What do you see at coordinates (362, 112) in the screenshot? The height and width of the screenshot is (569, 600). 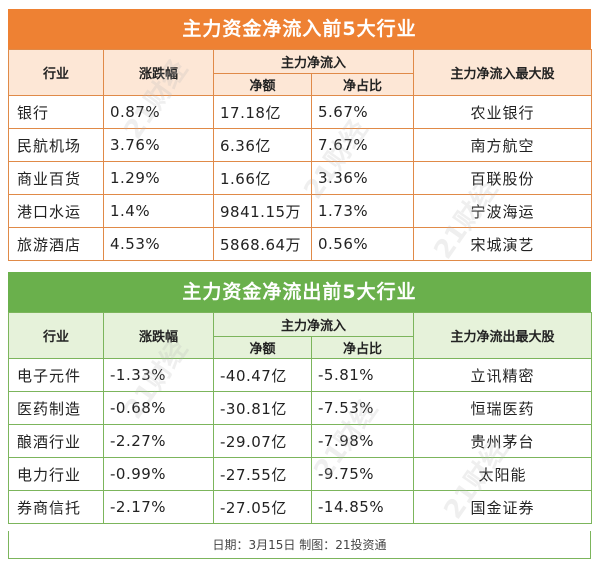 I see `ratio-cell: 5.67%` at bounding box center [362, 112].